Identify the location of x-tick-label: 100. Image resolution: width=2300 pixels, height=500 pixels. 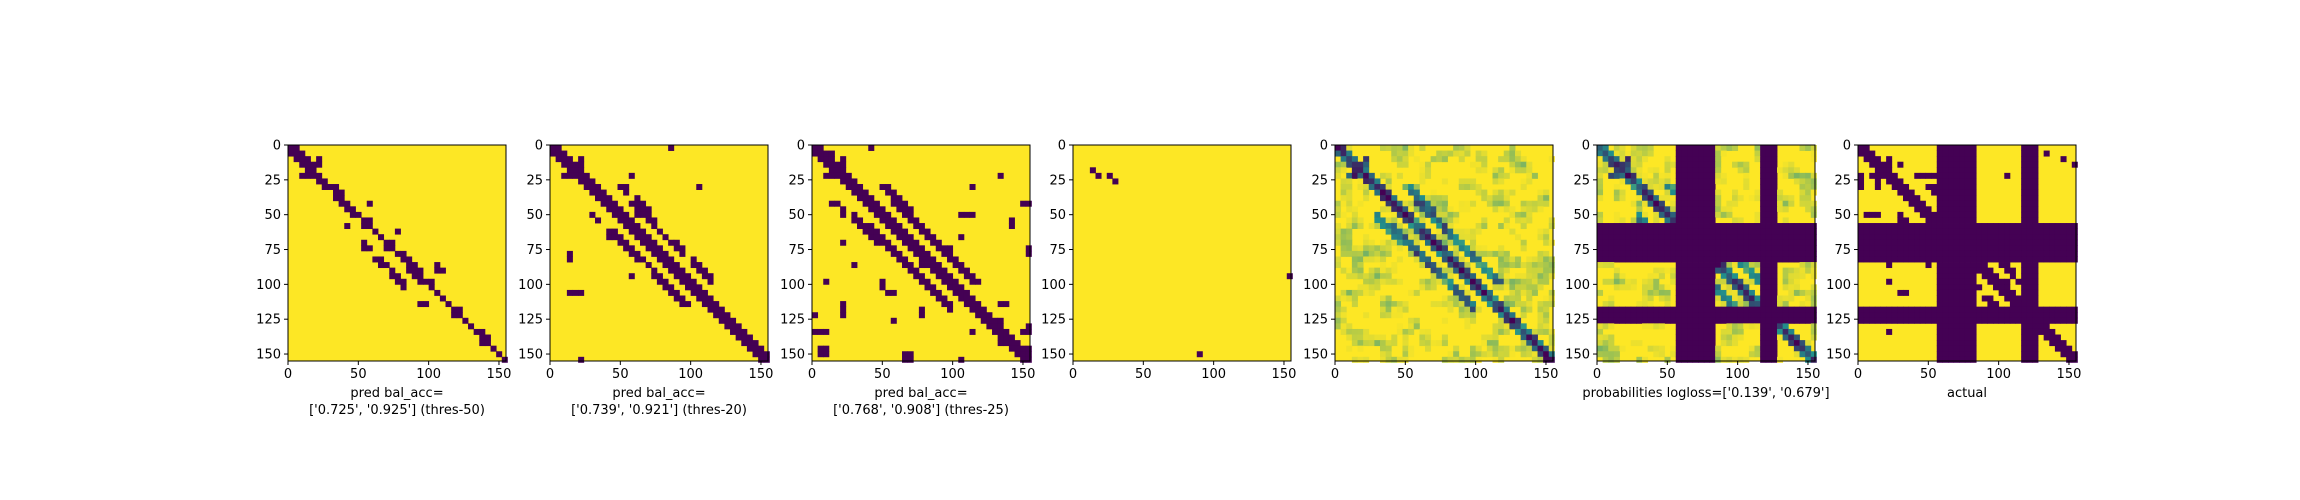
(1998, 374).